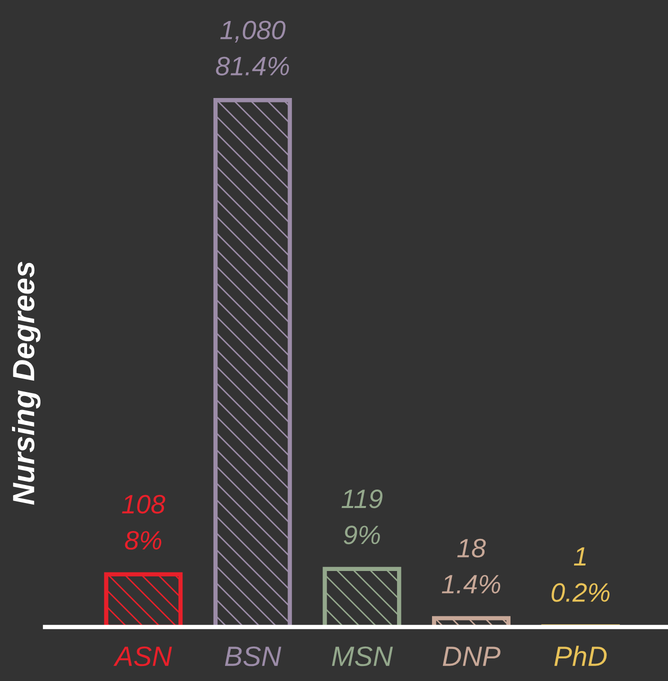 The image size is (668, 681). I want to click on x-tick-label: DNP, so click(471, 656).